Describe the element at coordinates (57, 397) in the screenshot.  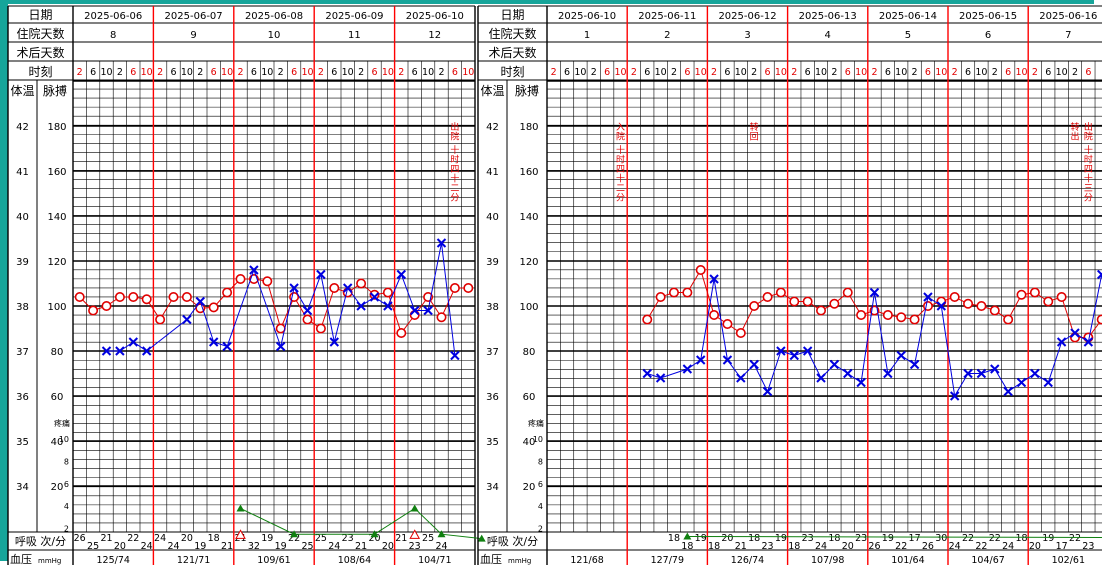
I see `pulse-tick: 60` at that location.